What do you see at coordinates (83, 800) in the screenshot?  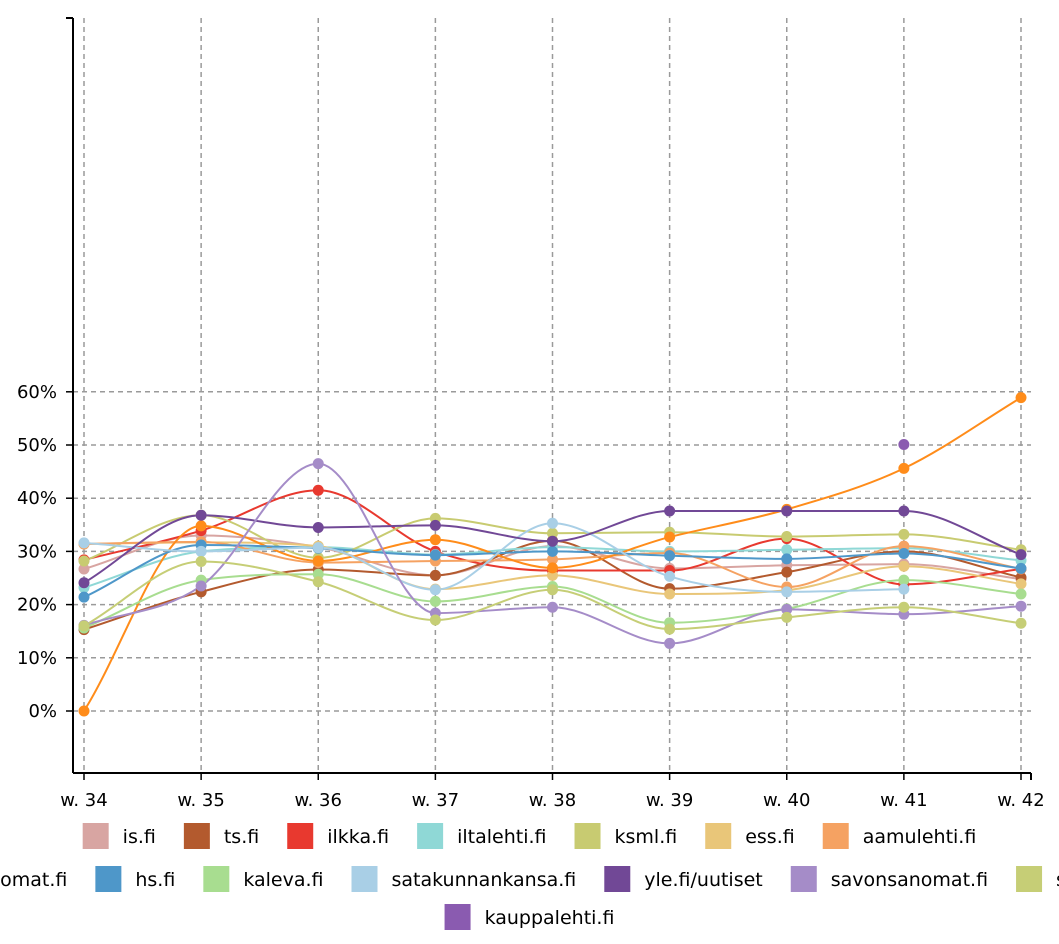 I see `x-tick-label: w. 34` at bounding box center [83, 800].